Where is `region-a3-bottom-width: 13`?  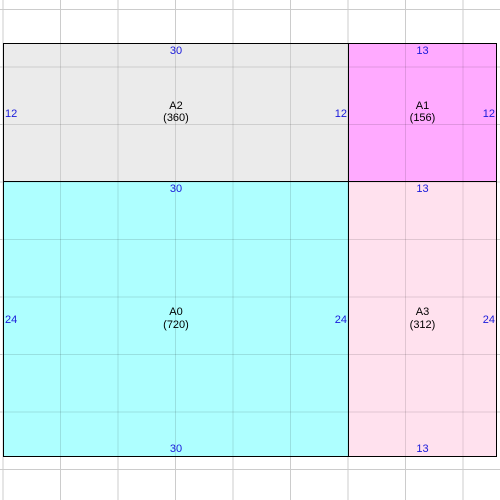
region-a3-bottom-width: 13 is located at coordinates (422, 449).